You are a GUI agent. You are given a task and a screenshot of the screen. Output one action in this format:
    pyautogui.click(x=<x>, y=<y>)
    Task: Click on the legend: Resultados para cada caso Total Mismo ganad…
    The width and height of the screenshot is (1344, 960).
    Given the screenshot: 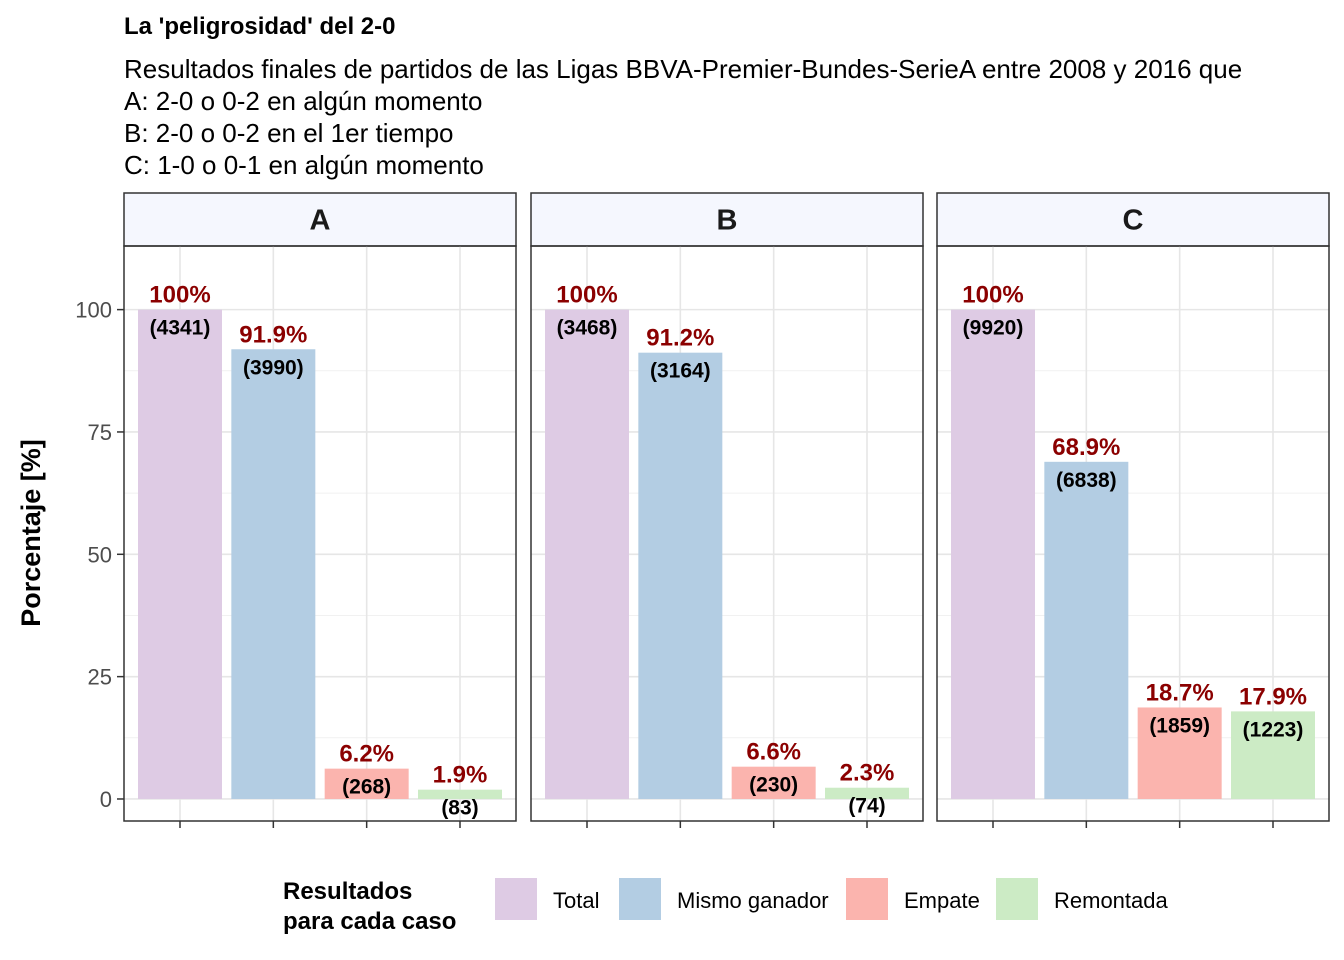 What is the action you would take?
    pyautogui.click(x=726, y=906)
    